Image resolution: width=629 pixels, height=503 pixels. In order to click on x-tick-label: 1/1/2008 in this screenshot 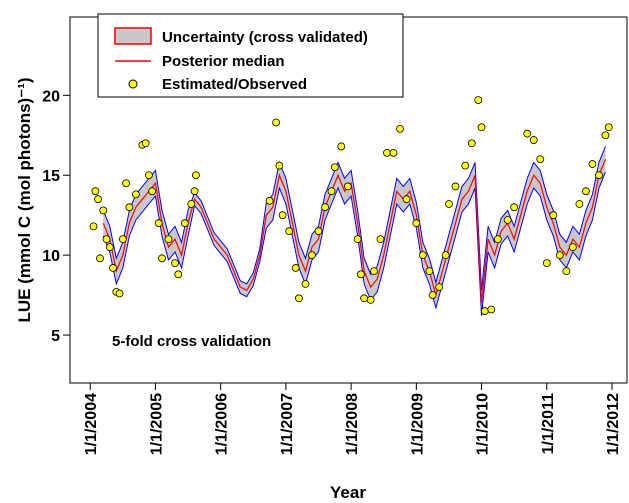, I will do `click(352, 424)`.